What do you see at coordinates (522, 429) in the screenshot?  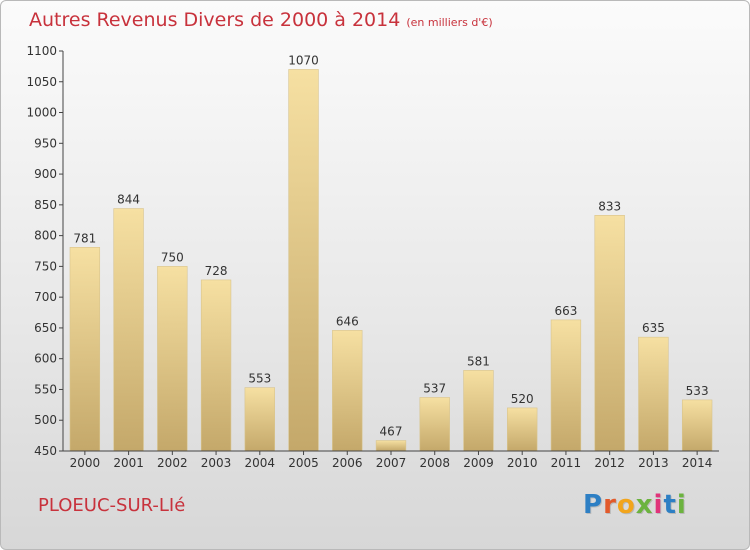 I see `bar-2010` at bounding box center [522, 429].